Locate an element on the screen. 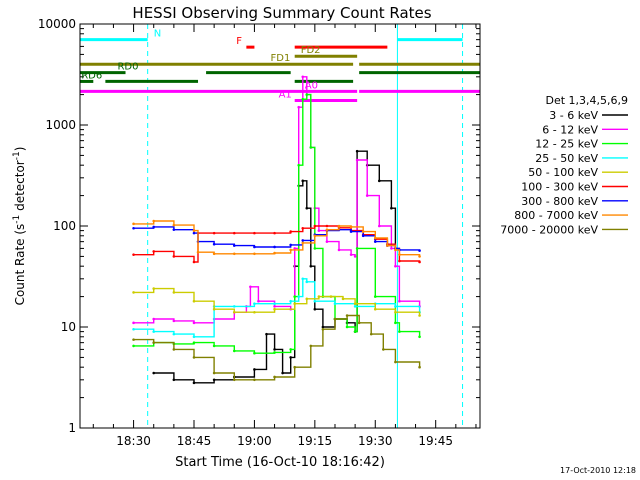 The image size is (640, 480). legend-title: Det 1,3,4,5,6,9 is located at coordinates (586, 100).